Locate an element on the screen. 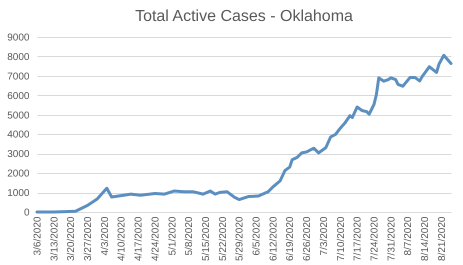  y-tick-label: 1000 is located at coordinates (18, 194).